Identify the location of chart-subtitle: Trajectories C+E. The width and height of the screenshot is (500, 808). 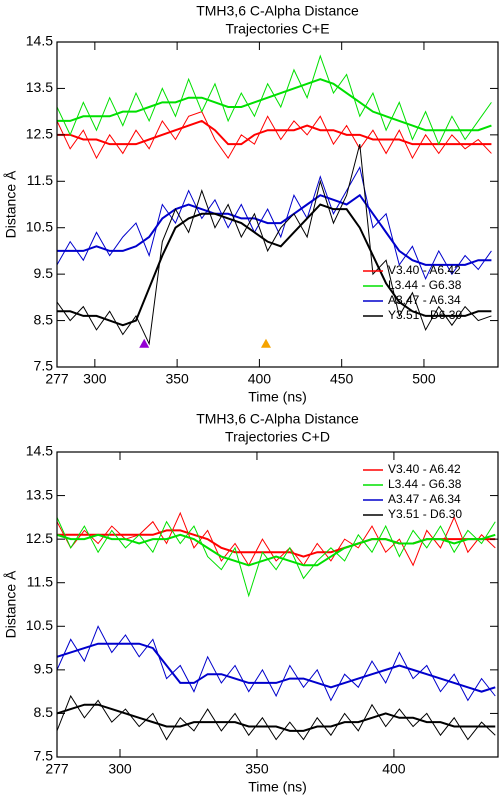
(277, 29).